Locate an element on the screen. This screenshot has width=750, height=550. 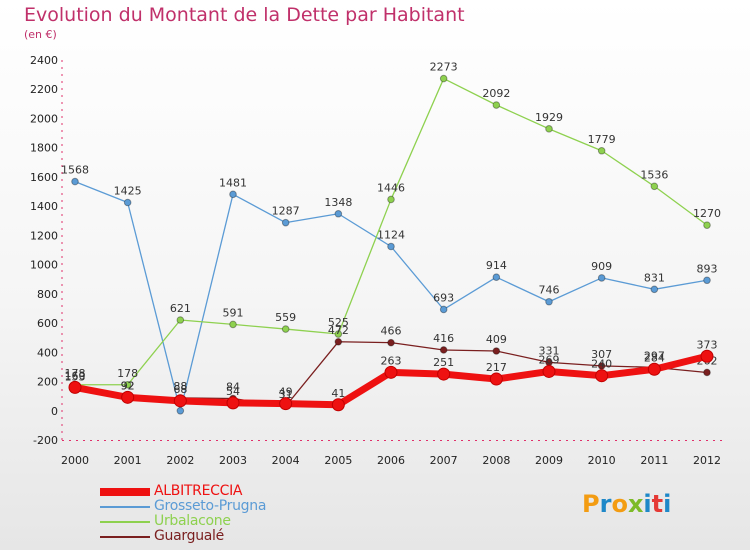
legend-item-albitreccia: ALBITRECCIA is located at coordinates (183, 491).